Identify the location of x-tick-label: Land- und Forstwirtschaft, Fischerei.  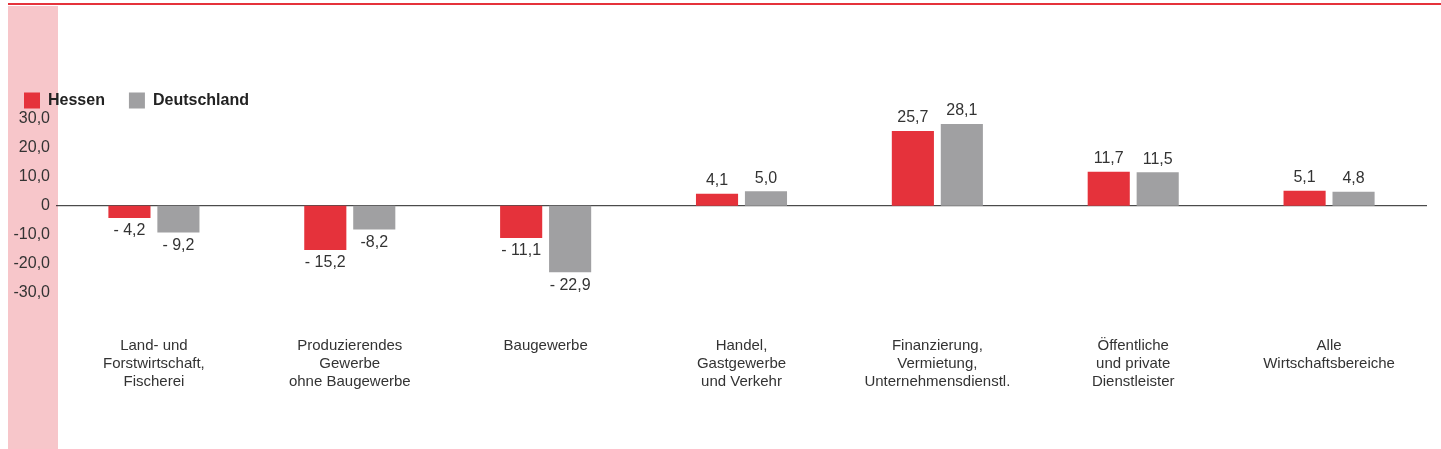
(154, 363).